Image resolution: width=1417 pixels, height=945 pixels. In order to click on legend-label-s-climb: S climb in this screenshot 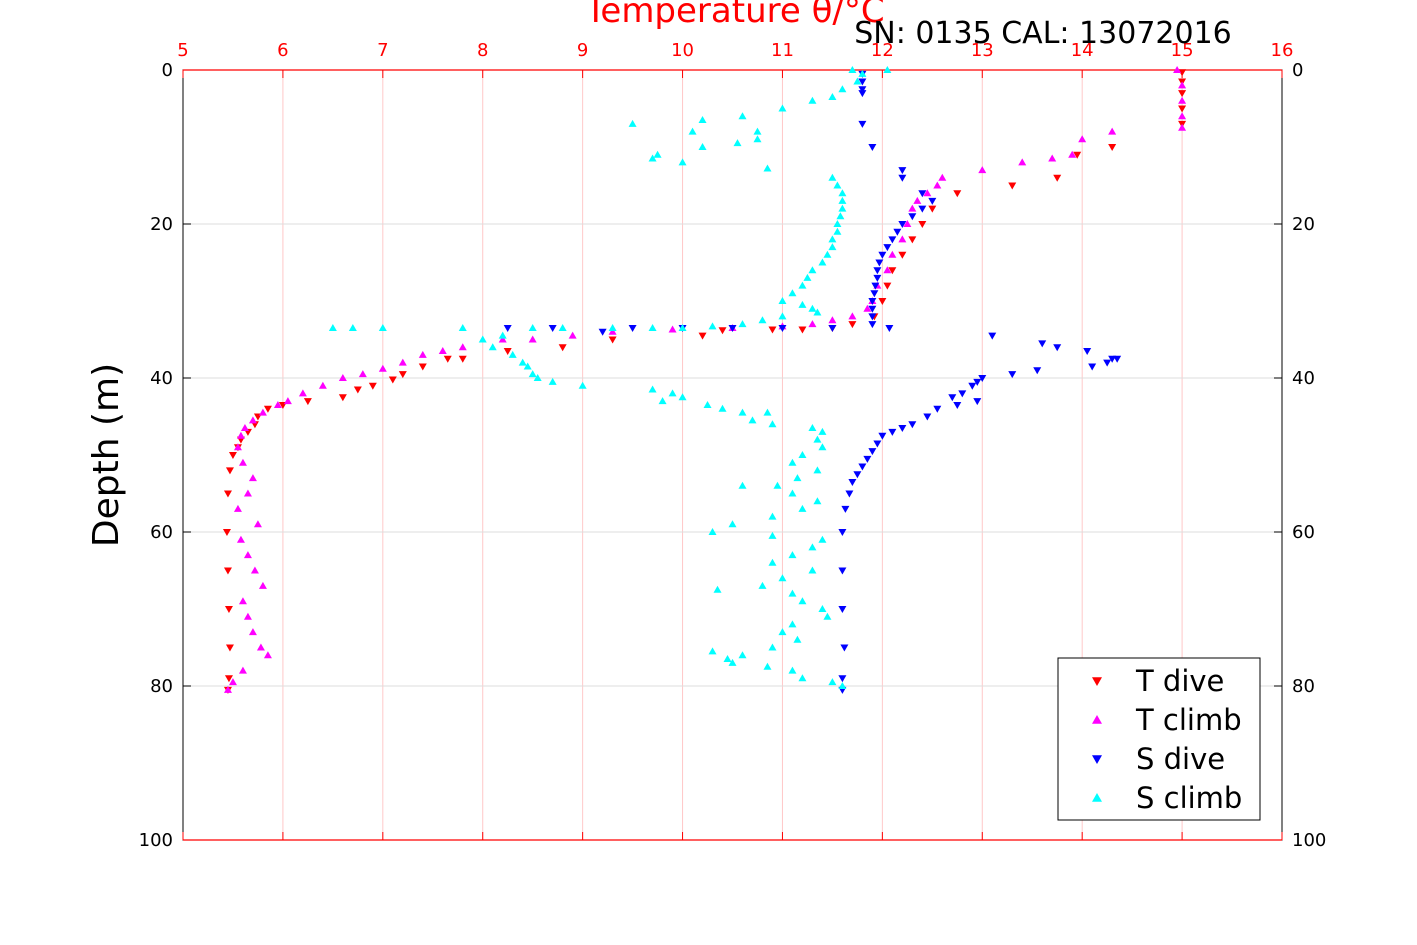, I will do `click(1189, 798)`.